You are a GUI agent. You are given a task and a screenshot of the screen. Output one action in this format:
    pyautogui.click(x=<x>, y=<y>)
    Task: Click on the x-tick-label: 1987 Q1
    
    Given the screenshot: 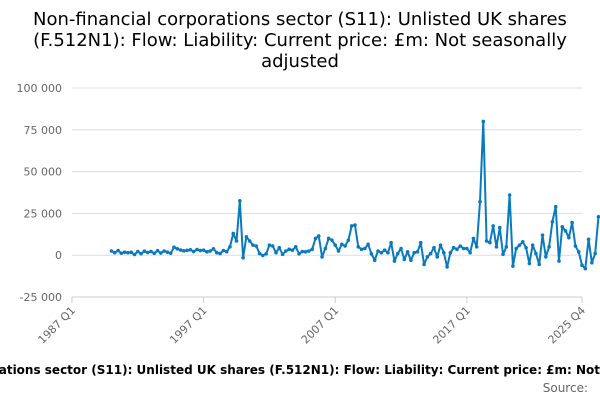 What is the action you would take?
    pyautogui.click(x=57, y=325)
    